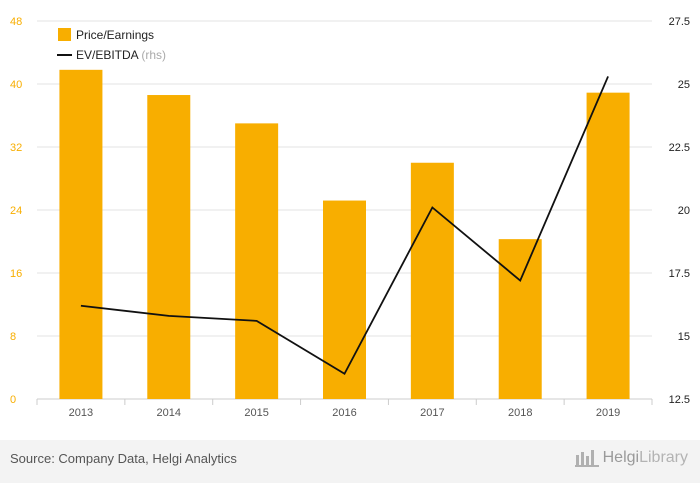  What do you see at coordinates (169, 247) in the screenshot?
I see `bar-2014` at bounding box center [169, 247].